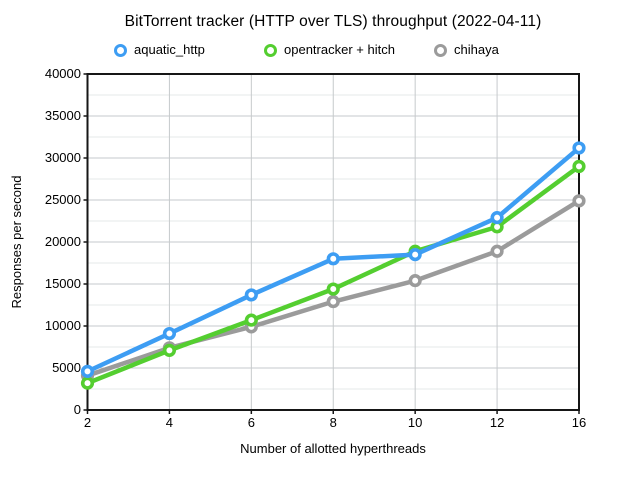 The image size is (624, 477). I want to click on legend-item-chihaya: chihaya, so click(466, 50).